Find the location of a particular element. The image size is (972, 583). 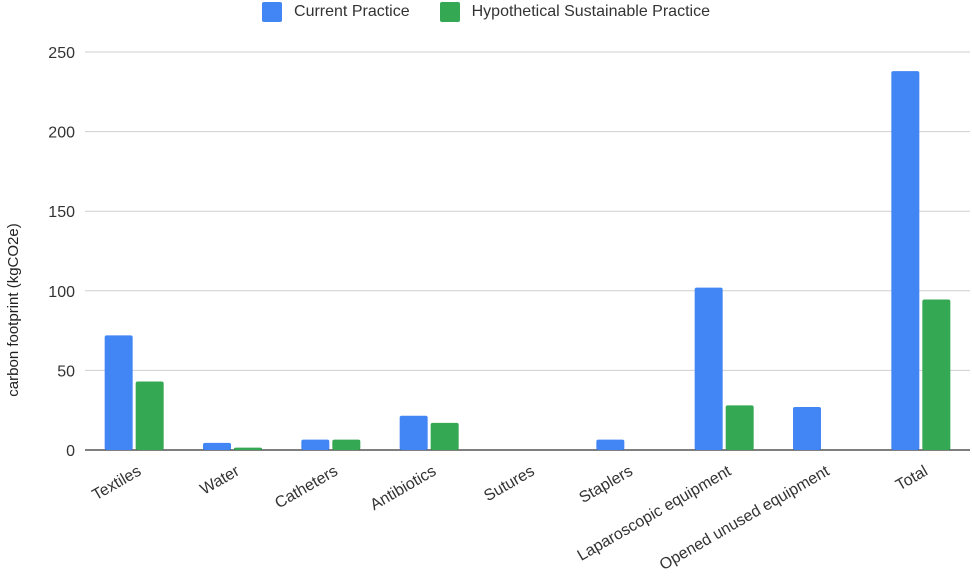

legend-label-current: Current Practice is located at coordinates (352, 11).